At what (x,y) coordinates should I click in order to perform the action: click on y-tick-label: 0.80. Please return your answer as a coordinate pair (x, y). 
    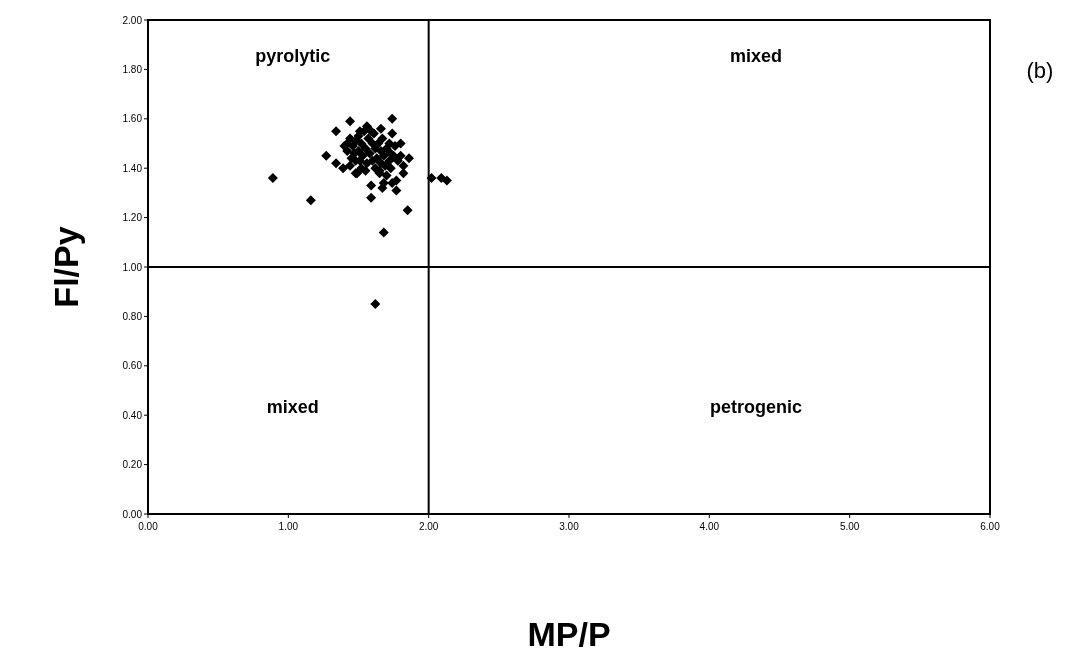
    Looking at the image, I should click on (132, 316).